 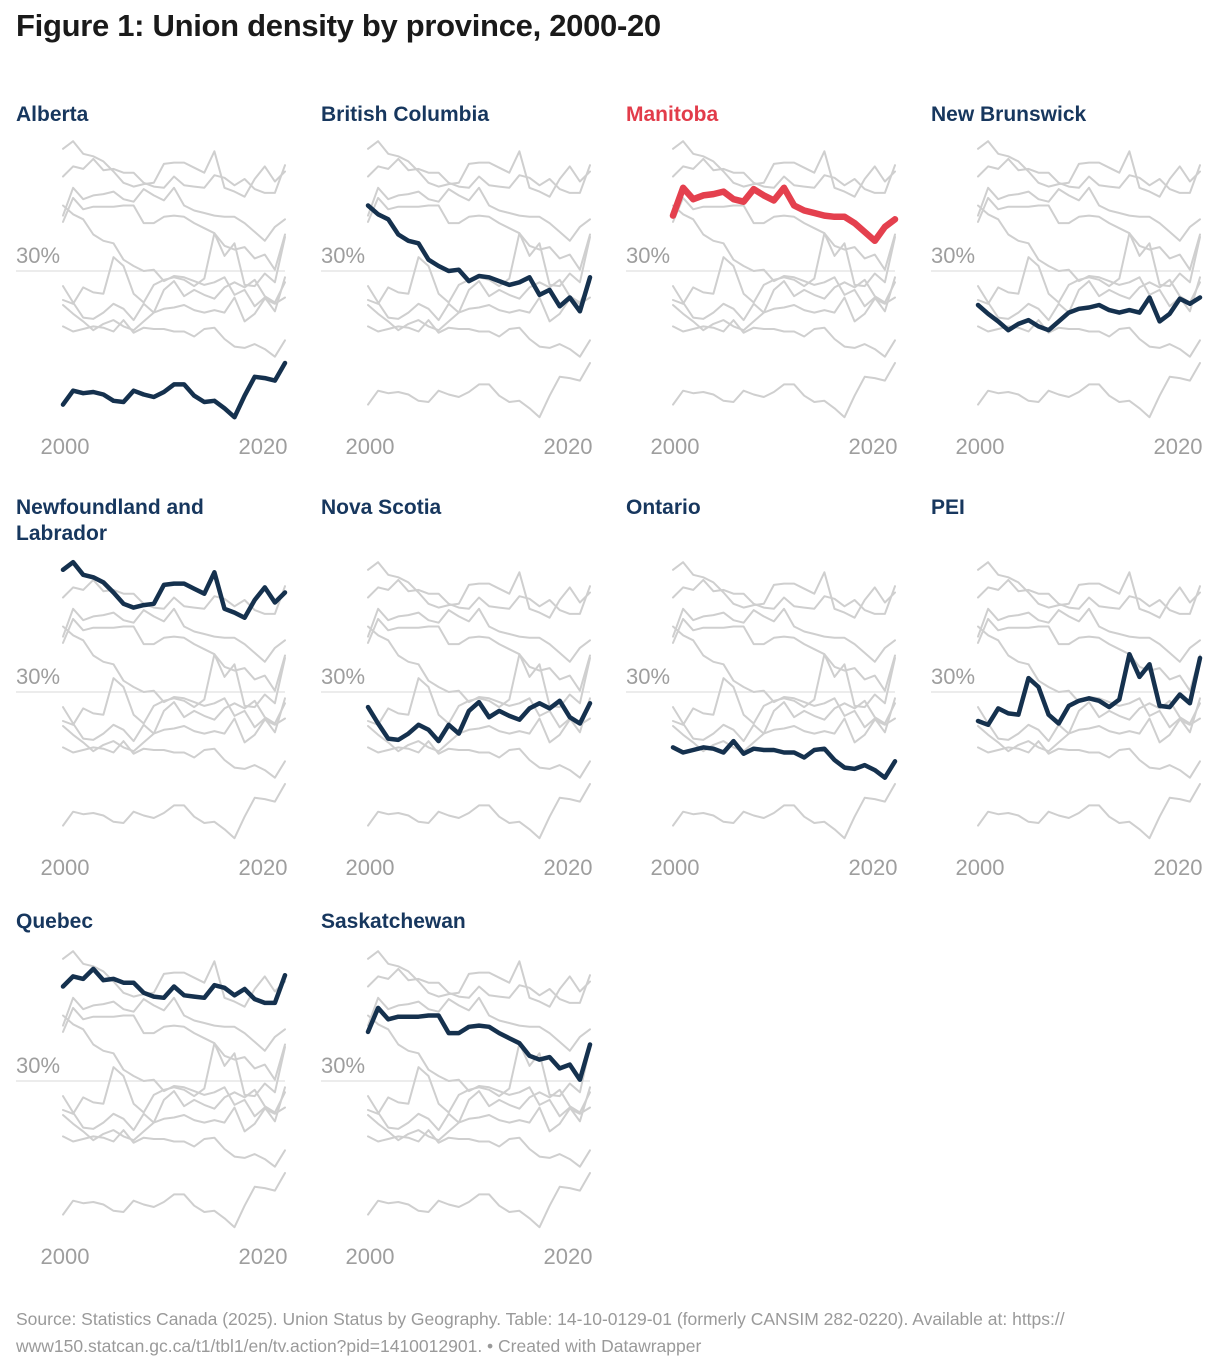 I want to click on panel-title: Manitoba, so click(x=672, y=114).